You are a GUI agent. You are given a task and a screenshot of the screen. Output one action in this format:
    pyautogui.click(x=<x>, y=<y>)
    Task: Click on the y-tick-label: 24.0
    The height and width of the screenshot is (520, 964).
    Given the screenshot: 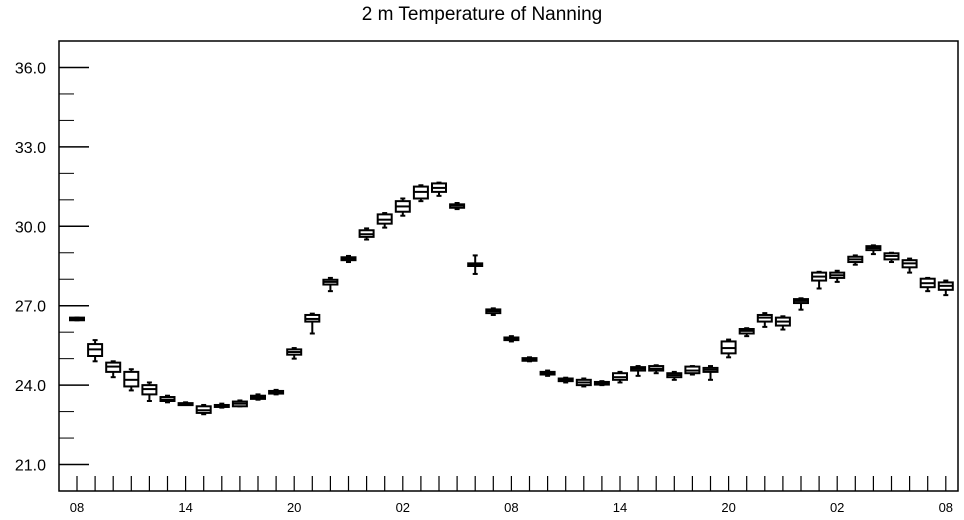 What is the action you would take?
    pyautogui.click(x=30, y=386)
    